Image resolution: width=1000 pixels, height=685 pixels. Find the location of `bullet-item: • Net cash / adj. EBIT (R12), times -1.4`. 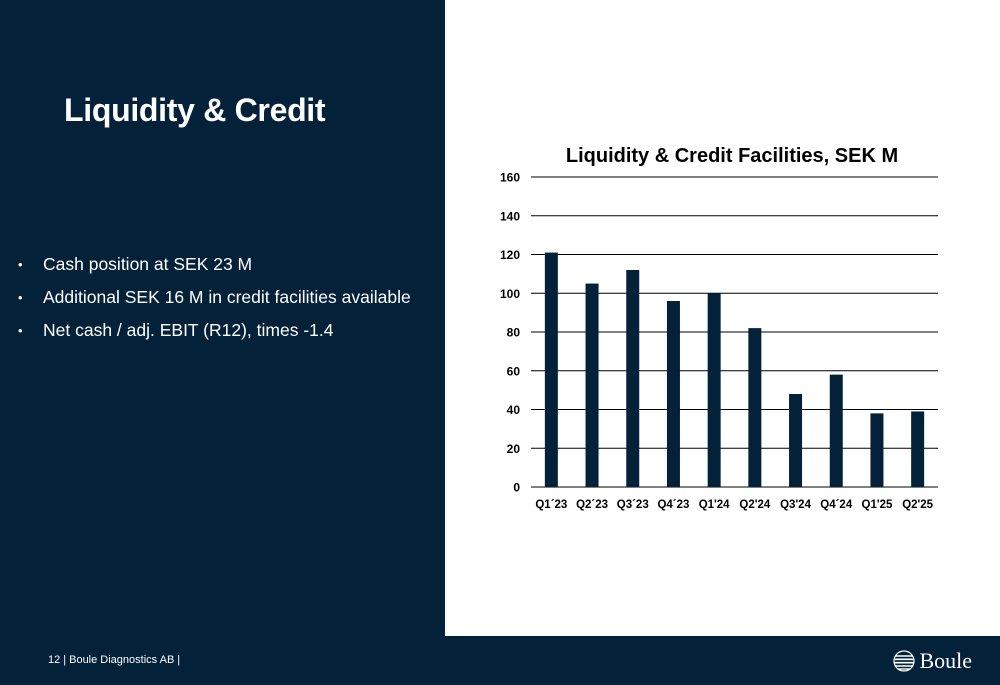

bullet-item: • Net cash / adj. EBIT (R12), times -1.4 is located at coordinates (214, 330).